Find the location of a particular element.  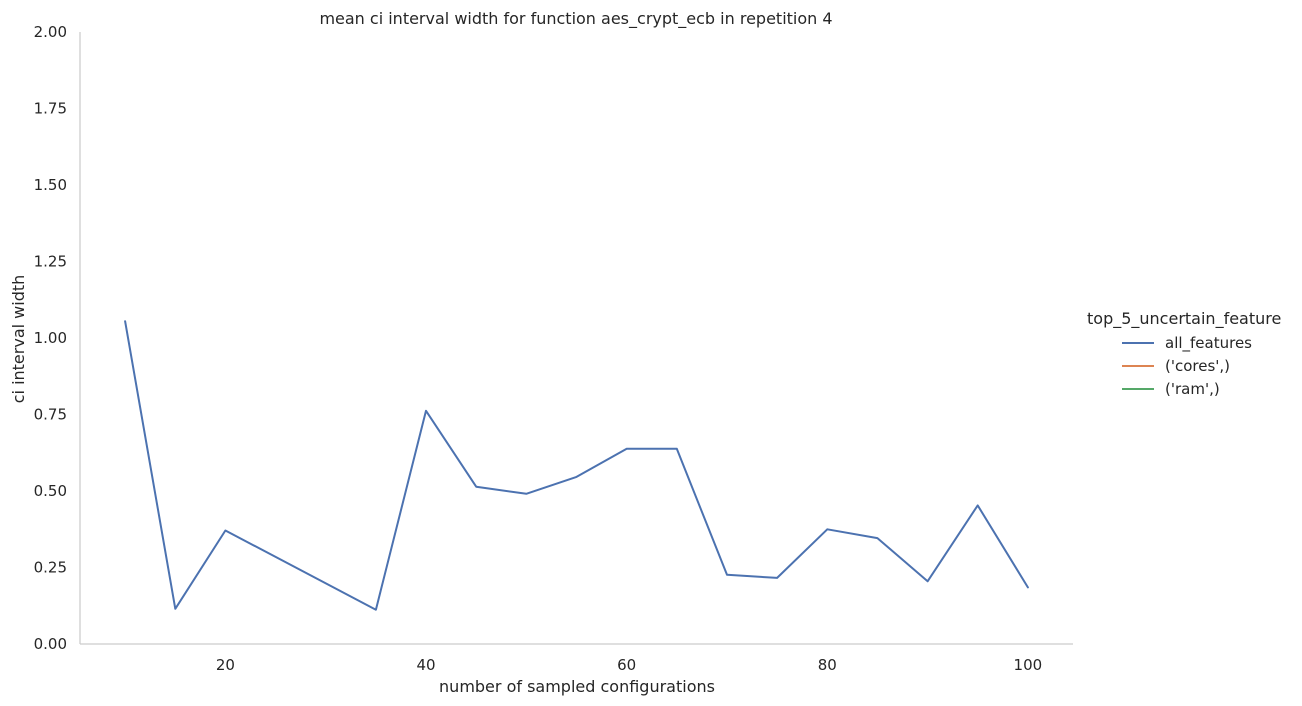

y-tick-label: 2.00 is located at coordinates (50, 32).